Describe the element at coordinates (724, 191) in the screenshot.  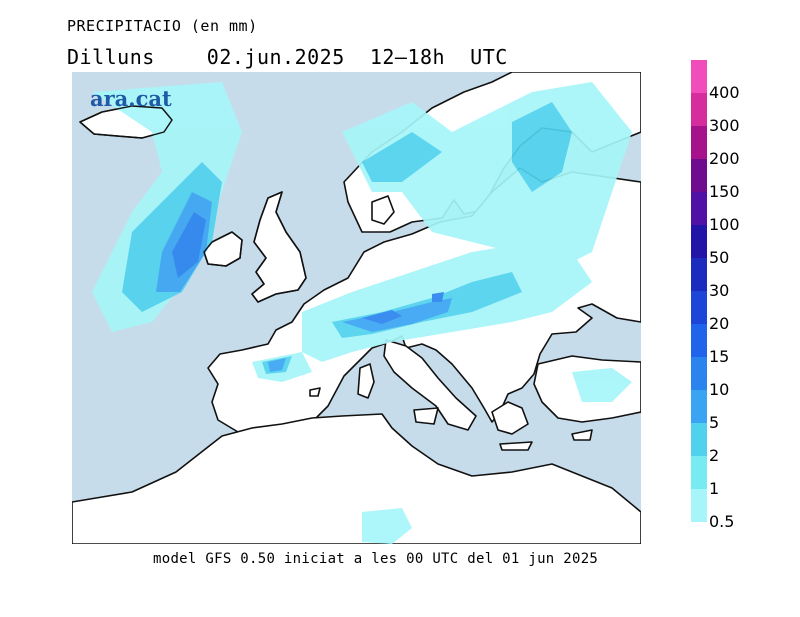
I see `legend-label: 150` at that location.